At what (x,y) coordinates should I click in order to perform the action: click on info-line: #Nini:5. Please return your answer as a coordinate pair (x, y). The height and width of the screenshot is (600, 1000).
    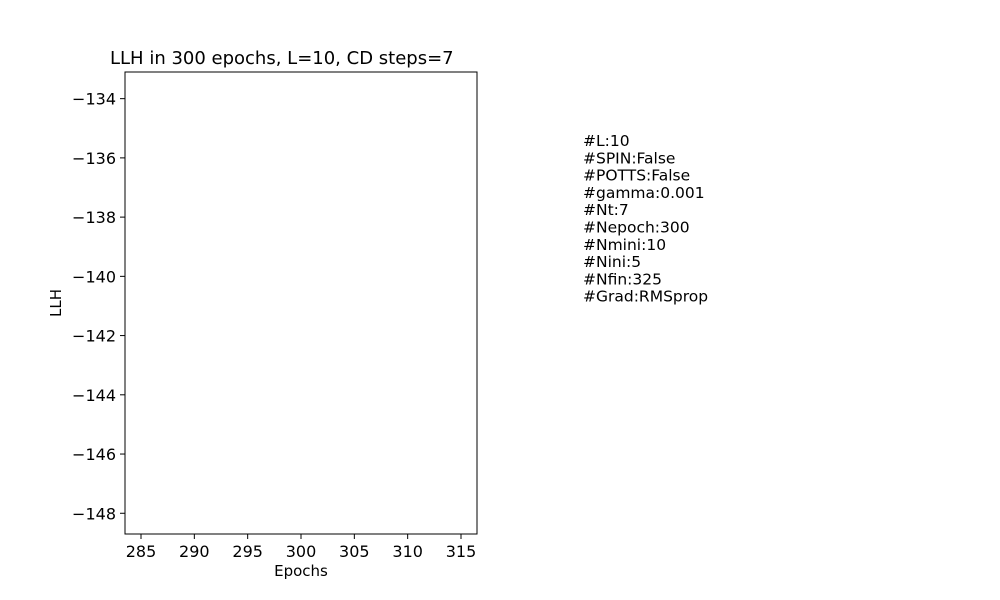
    Looking at the image, I should click on (612, 262).